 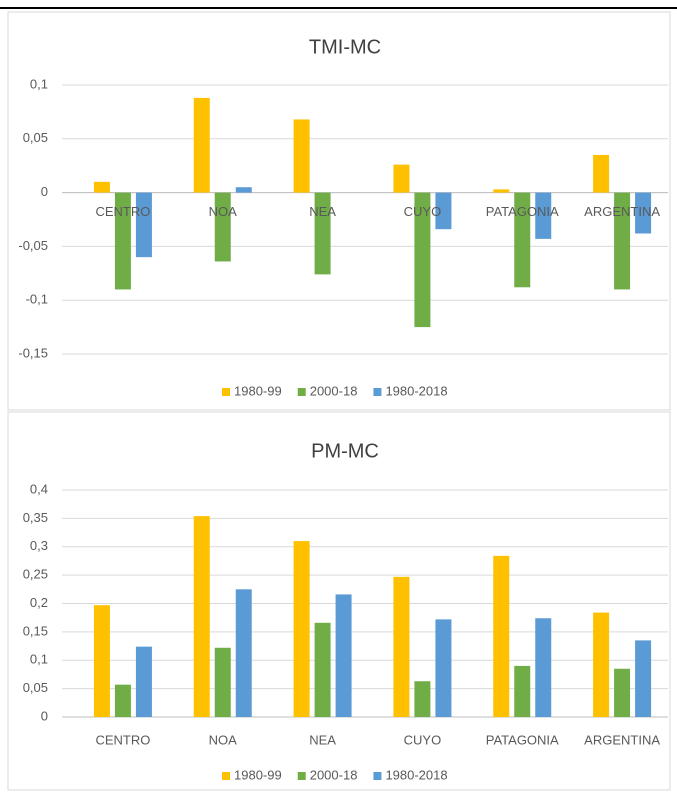 I want to click on y-tick-label: -0,15, so click(x=33, y=352).